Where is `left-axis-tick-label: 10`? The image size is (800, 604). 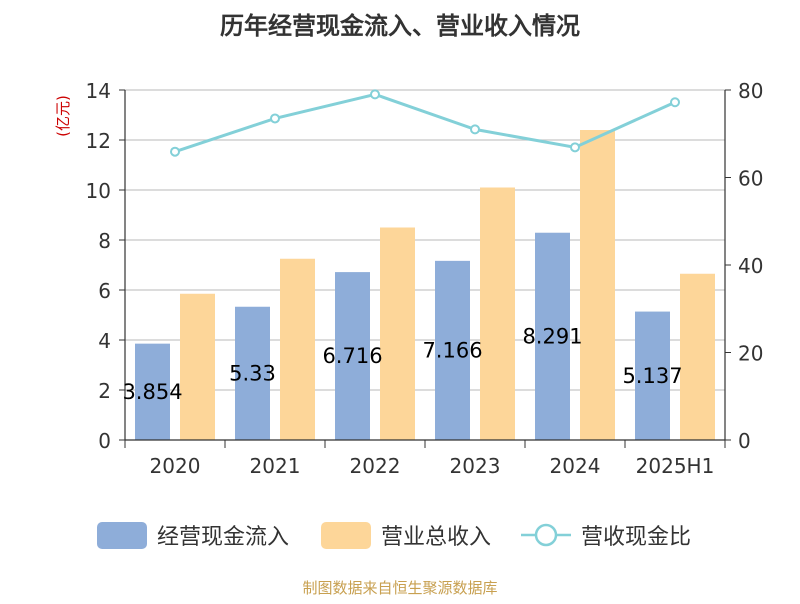
left-axis-tick-label: 10 is located at coordinates (98, 191).